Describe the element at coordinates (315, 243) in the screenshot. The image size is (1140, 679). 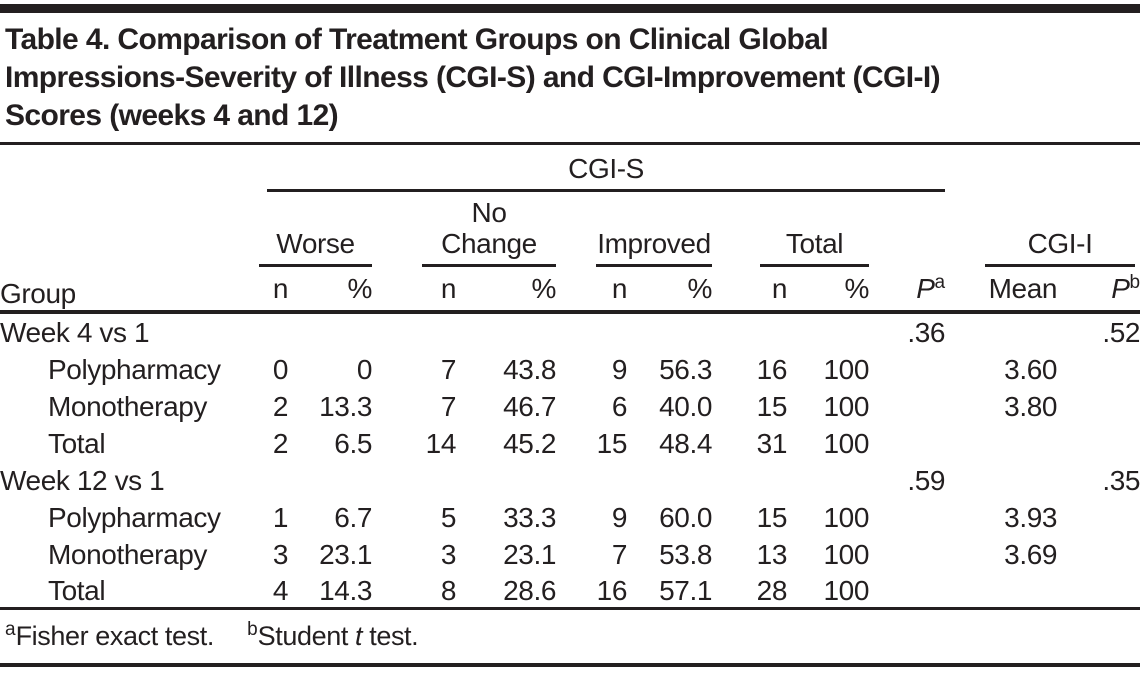
I see `subgroup-worse-label: Worse` at that location.